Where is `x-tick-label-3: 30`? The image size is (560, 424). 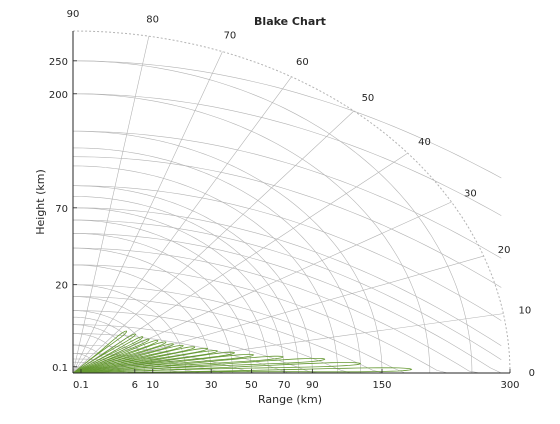 x-tick-label-3: 30 is located at coordinates (211, 385).